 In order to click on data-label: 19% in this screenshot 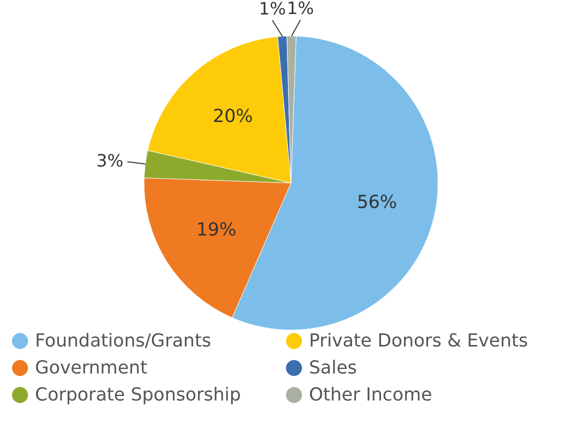, I will do `click(216, 229)`.